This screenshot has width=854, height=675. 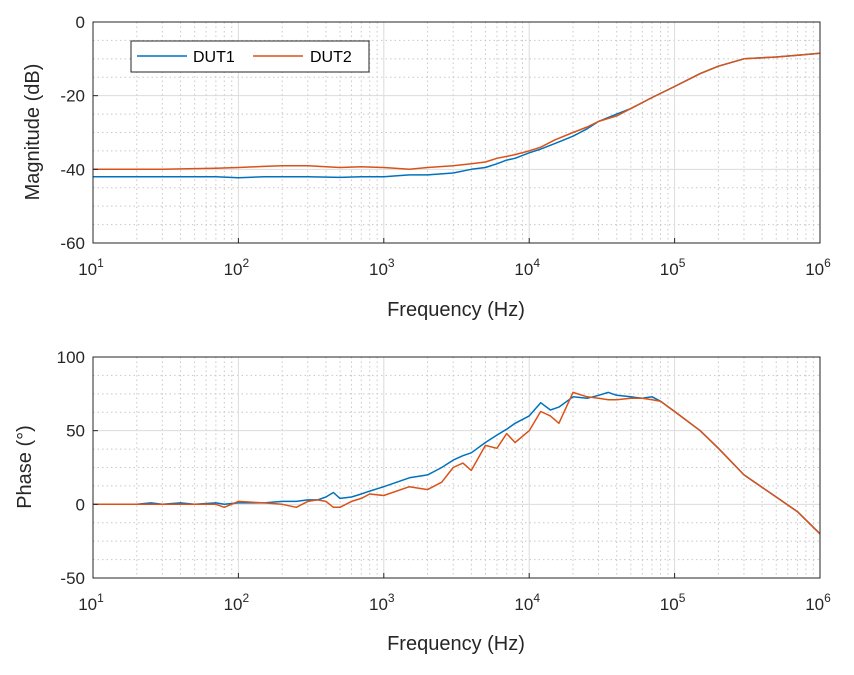 What do you see at coordinates (527, 267) in the screenshot?
I see `magnitude-x-tick-label: 10⁴` at bounding box center [527, 267].